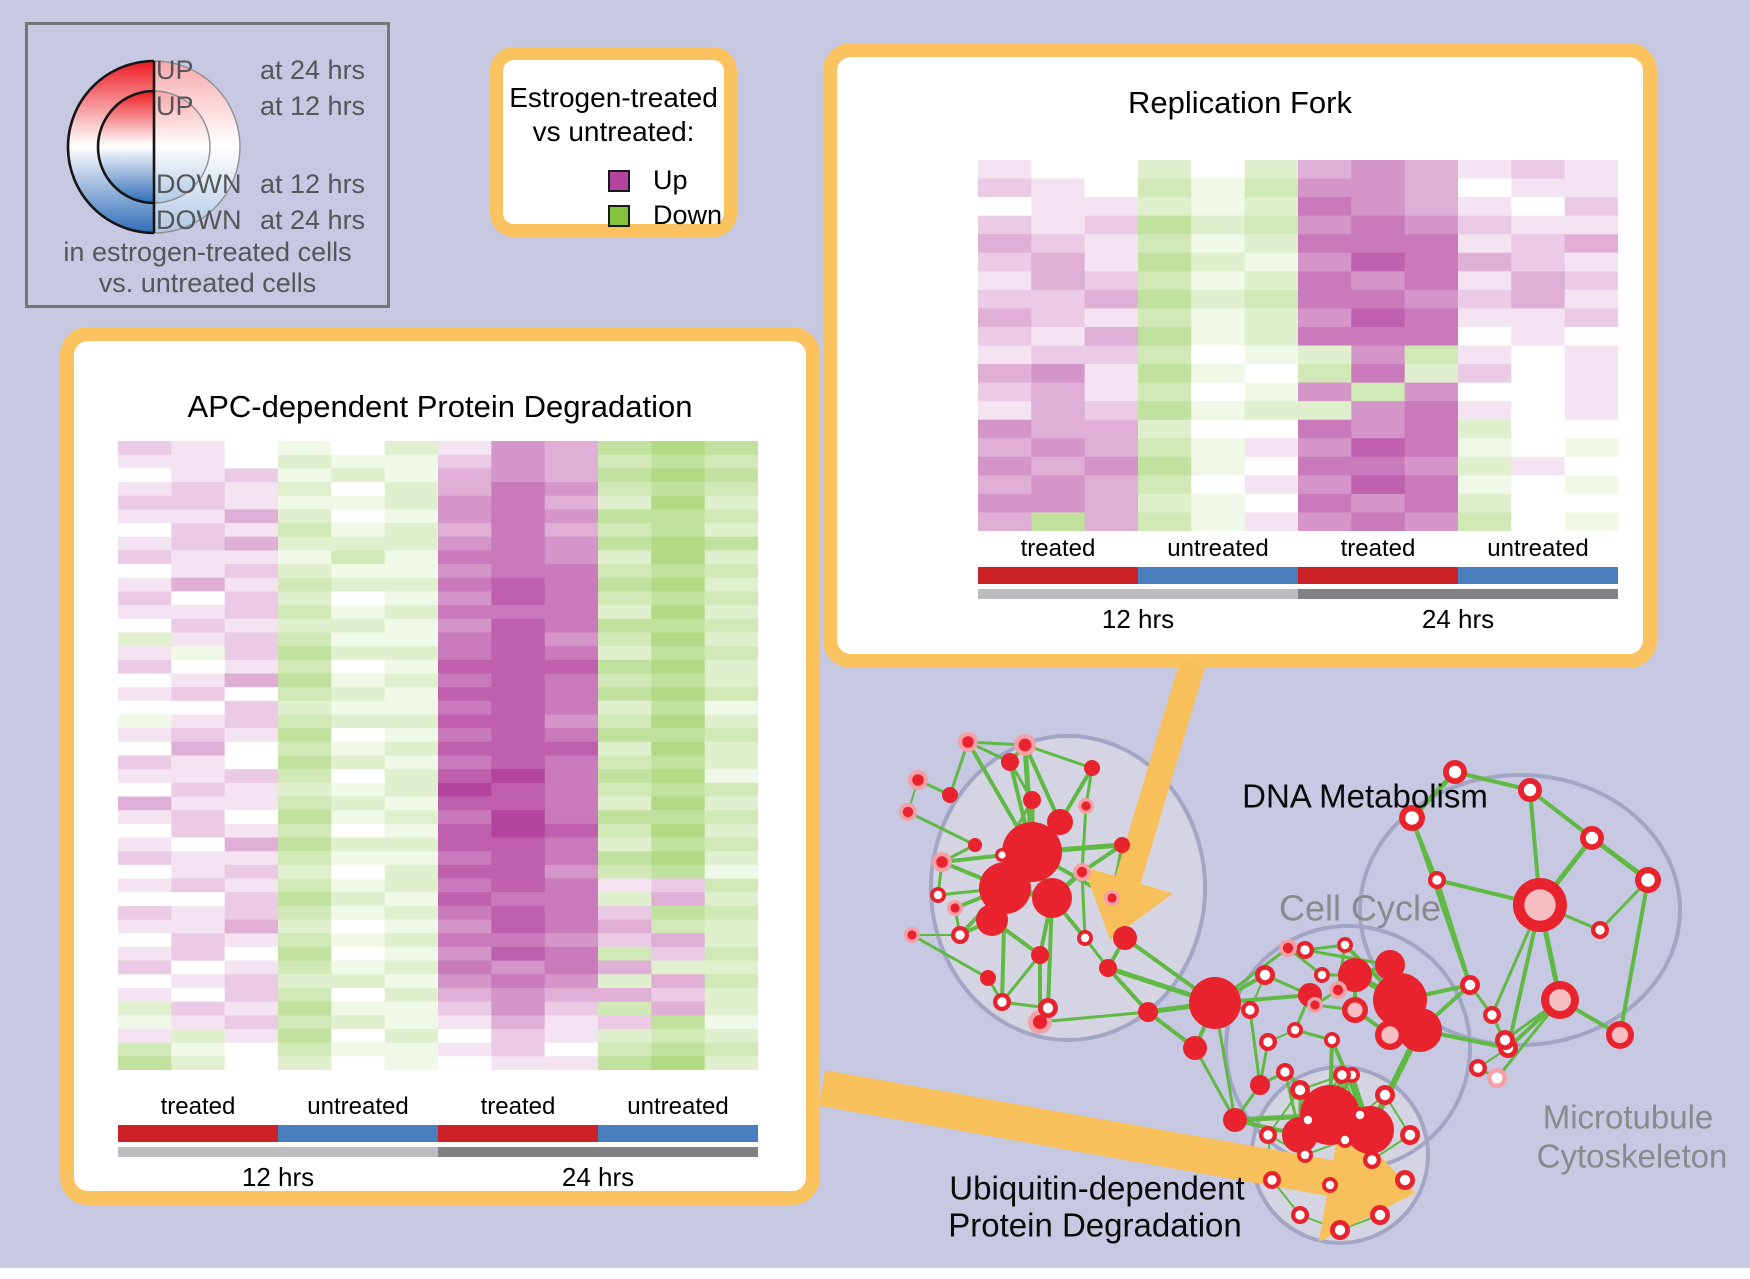 This screenshot has width=1750, height=1279. I want to click on rings-caption-line2: vs. untreated cells, so click(207, 283).